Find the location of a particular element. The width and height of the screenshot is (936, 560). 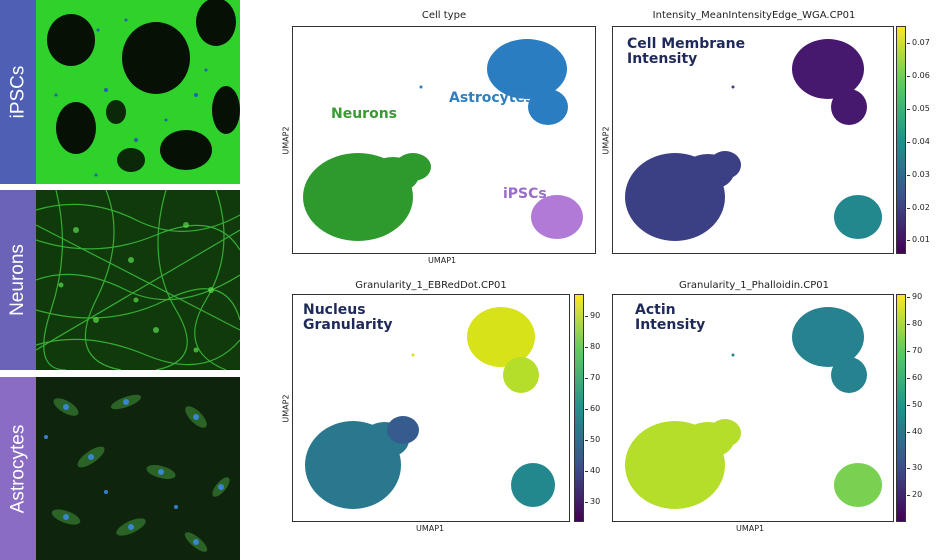

overlay-label: Nucleus Granularity is located at coordinates (348, 318).